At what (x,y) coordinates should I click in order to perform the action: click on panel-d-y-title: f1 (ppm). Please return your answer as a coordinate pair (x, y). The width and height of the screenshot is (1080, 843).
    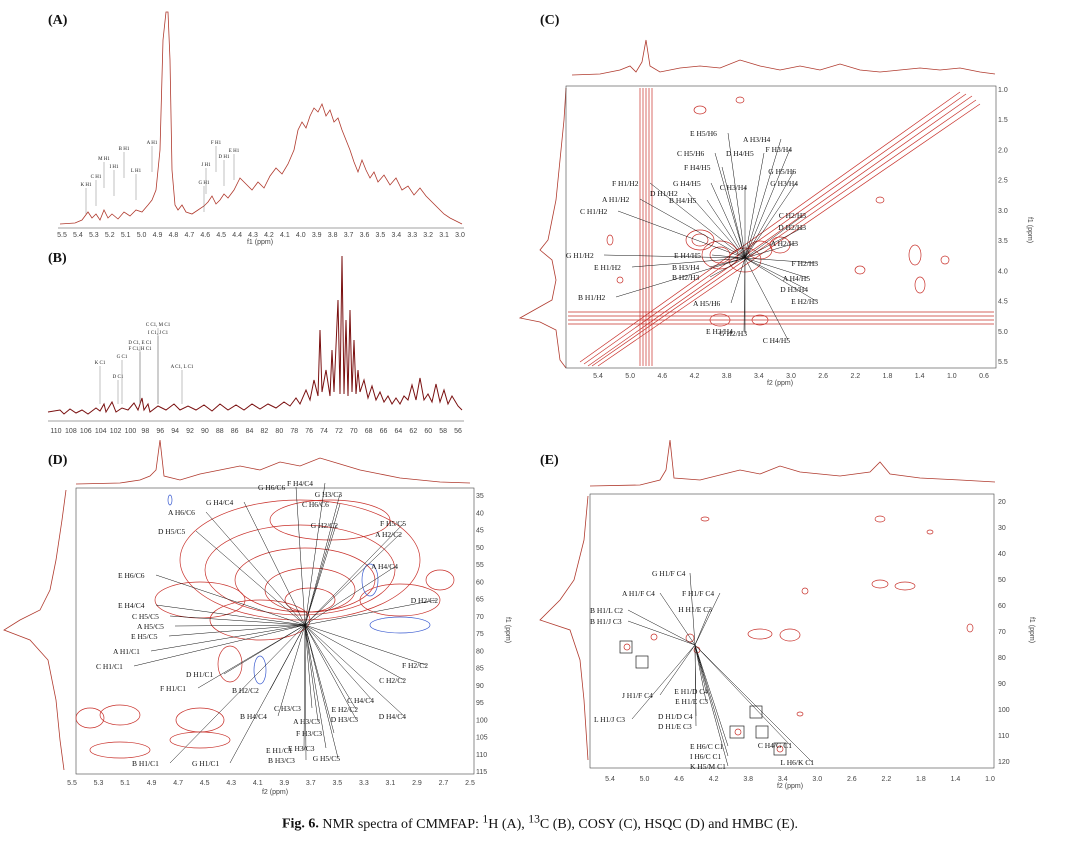
    Looking at the image, I should click on (507, 630).